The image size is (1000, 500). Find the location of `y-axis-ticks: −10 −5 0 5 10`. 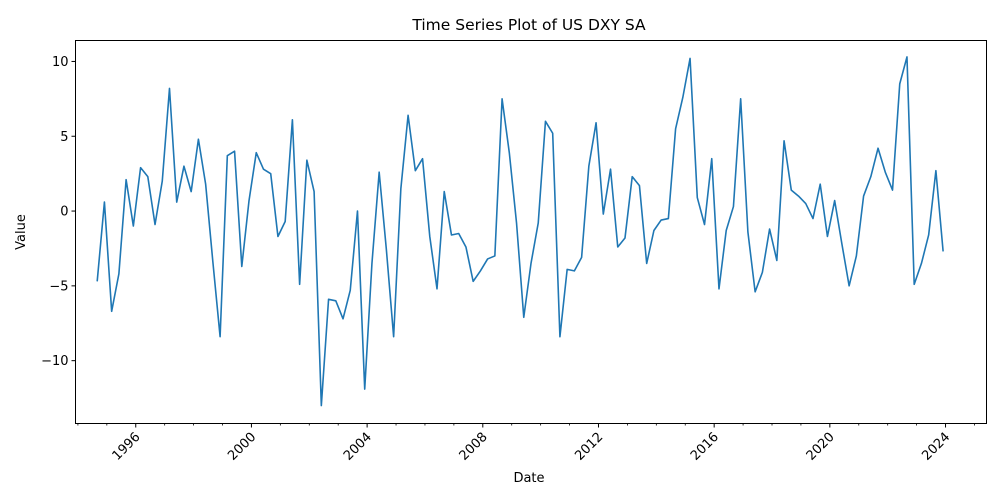

y-axis-ticks: −10 −5 0 5 10 is located at coordinates (58, 212).